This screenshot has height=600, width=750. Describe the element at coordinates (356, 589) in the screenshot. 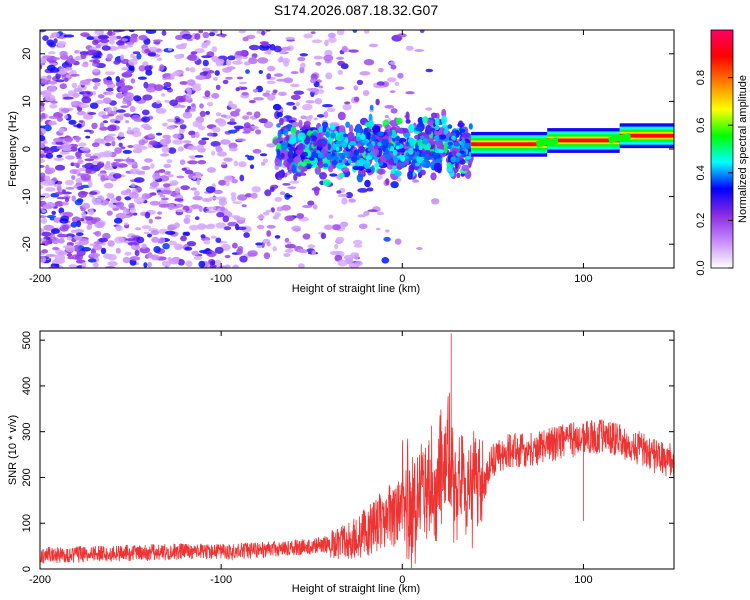

I see `snr-x-label: Height of straight line (km)` at that location.